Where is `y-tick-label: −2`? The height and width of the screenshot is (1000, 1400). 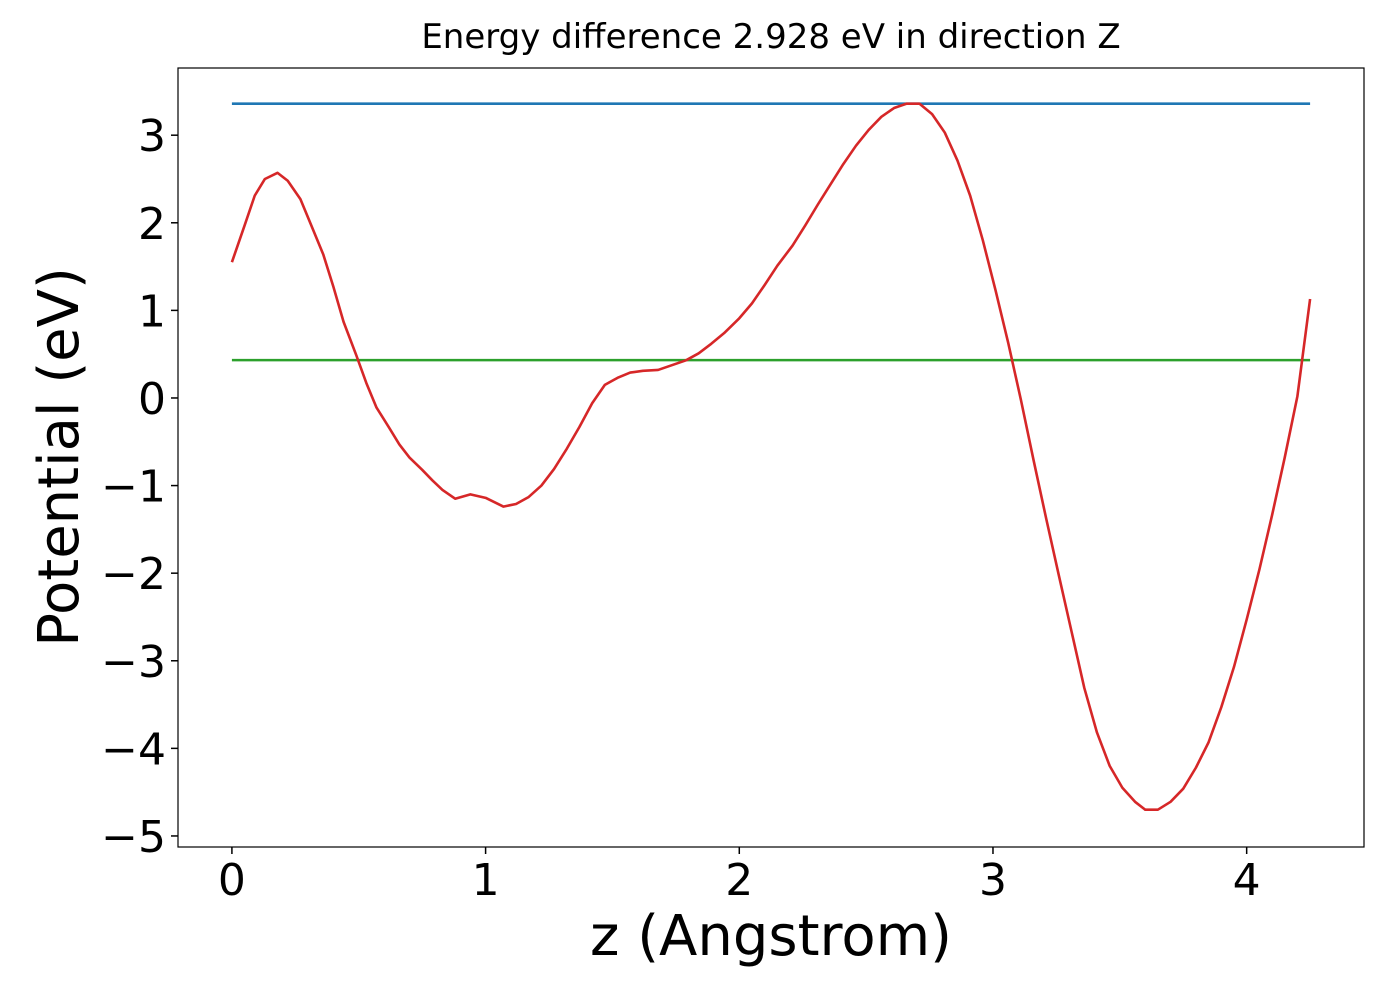 y-tick-label: −2 is located at coordinates (133, 574).